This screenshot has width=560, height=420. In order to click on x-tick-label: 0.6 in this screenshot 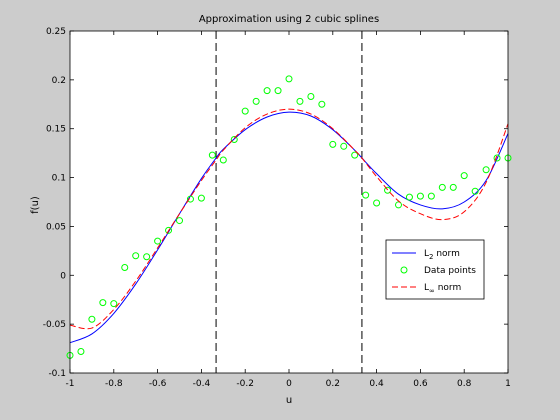, I will do `click(420, 384)`.